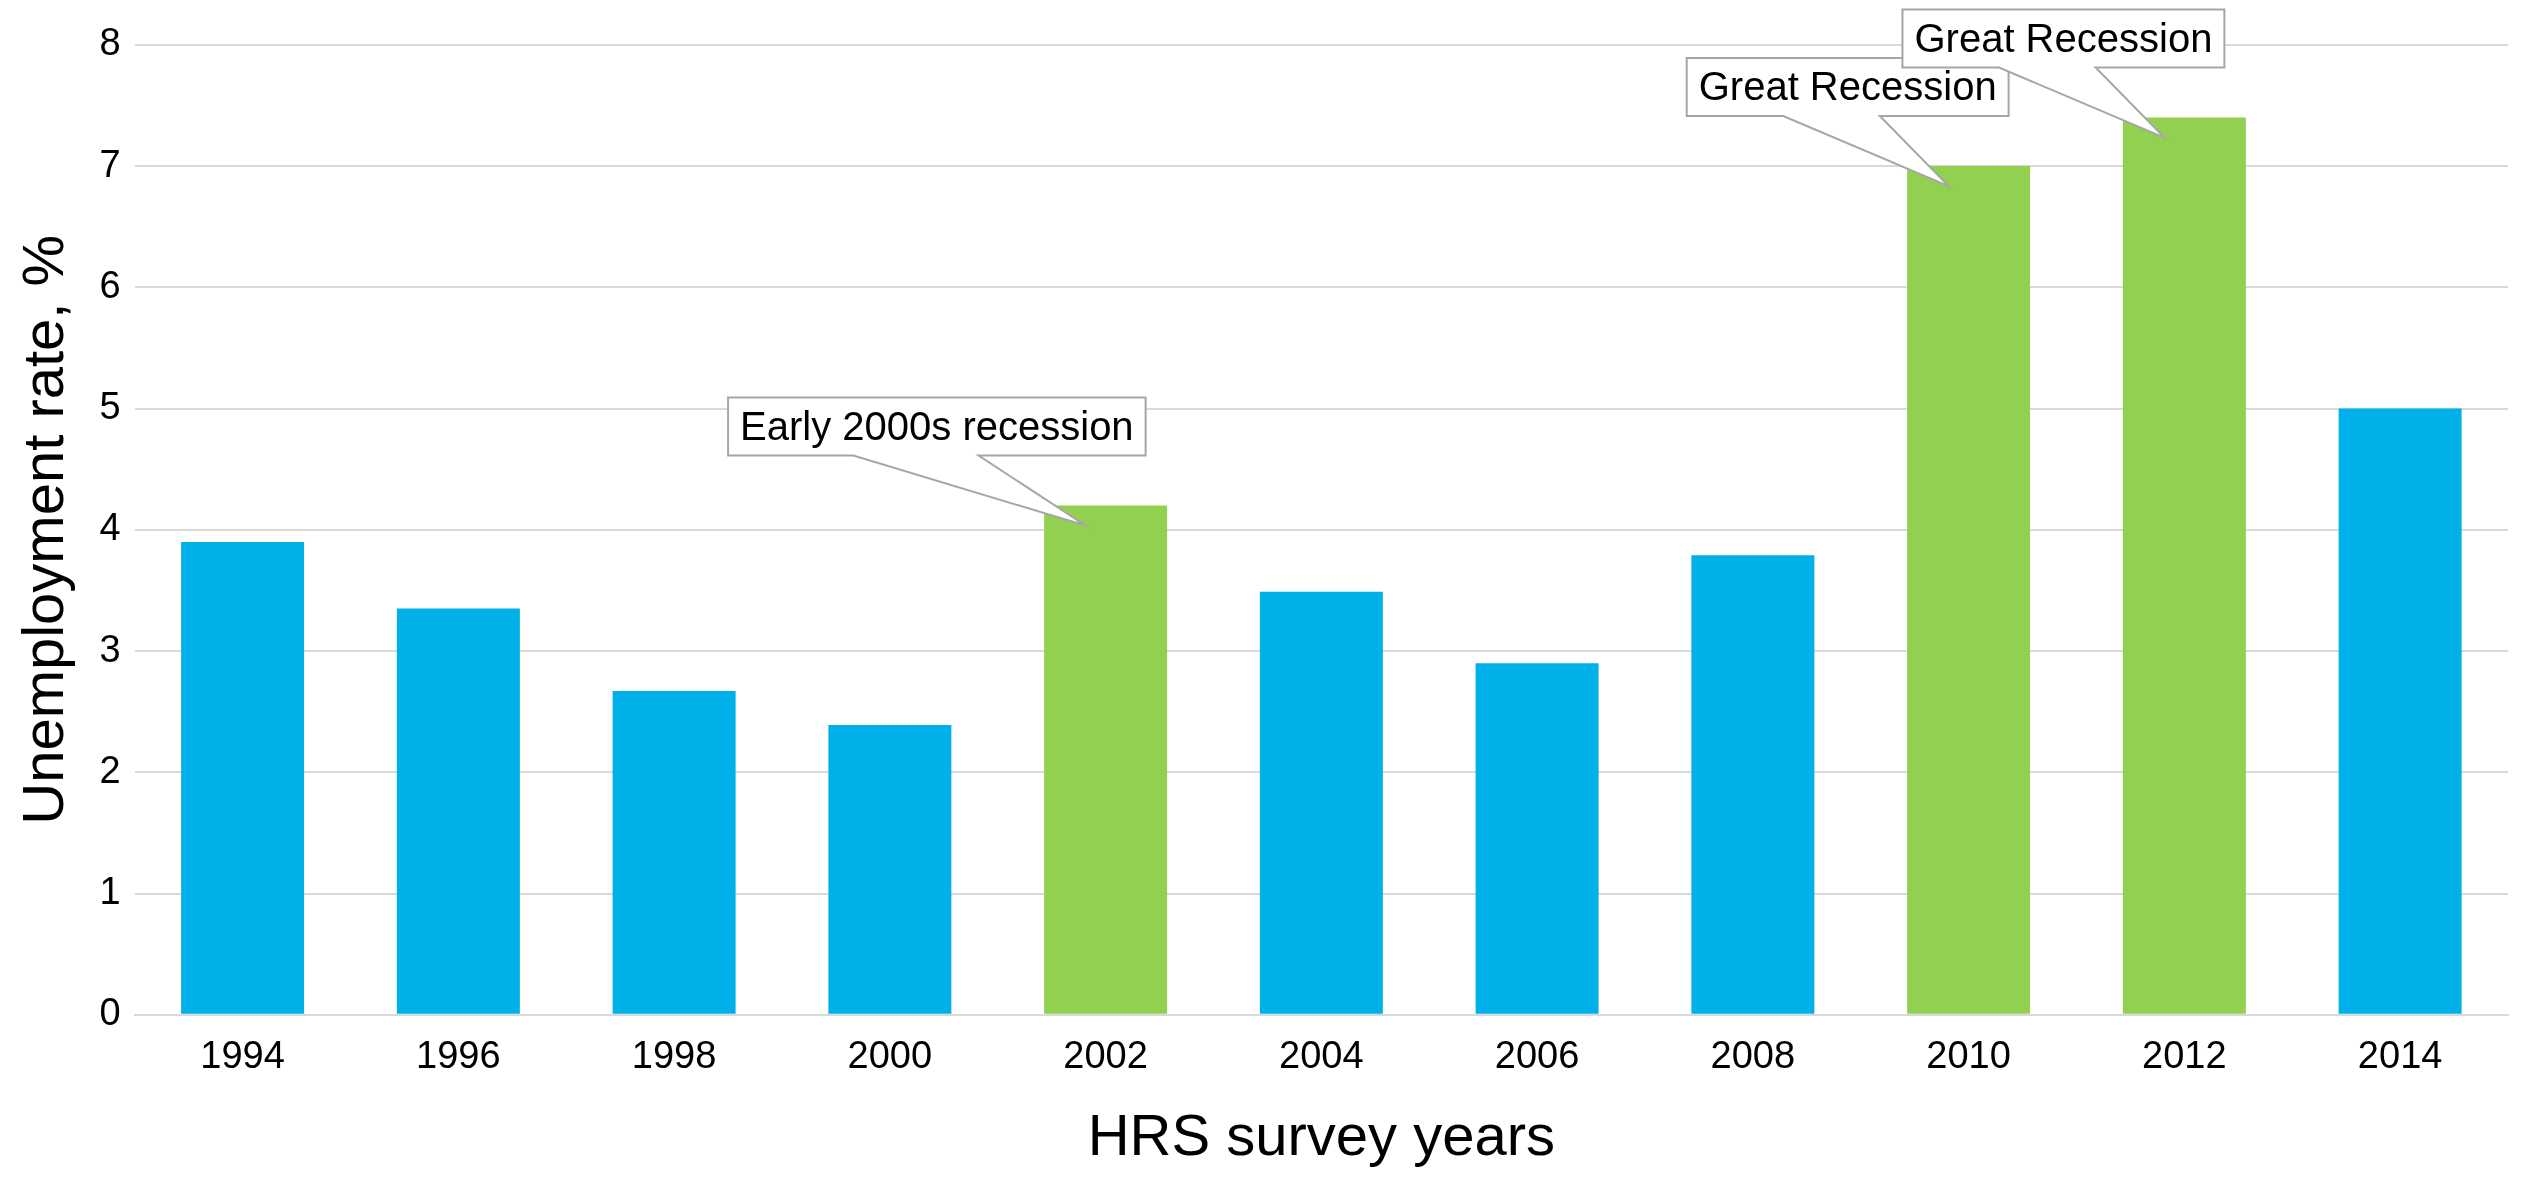 The image size is (2544, 1191). Describe the element at coordinates (242, 1055) in the screenshot. I see `x-tick-label: 1994` at that location.